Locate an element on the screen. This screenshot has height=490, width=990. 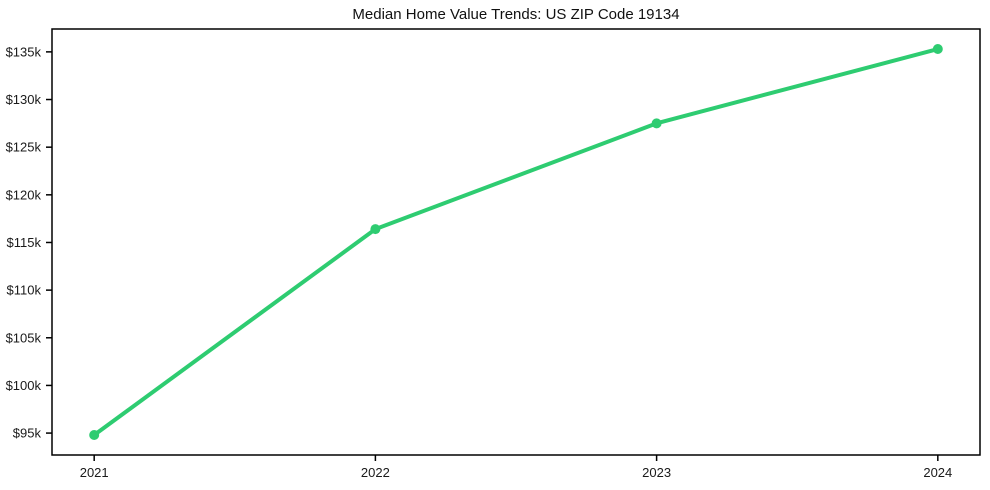
y-tick-label: $110k is located at coordinates (24, 290).